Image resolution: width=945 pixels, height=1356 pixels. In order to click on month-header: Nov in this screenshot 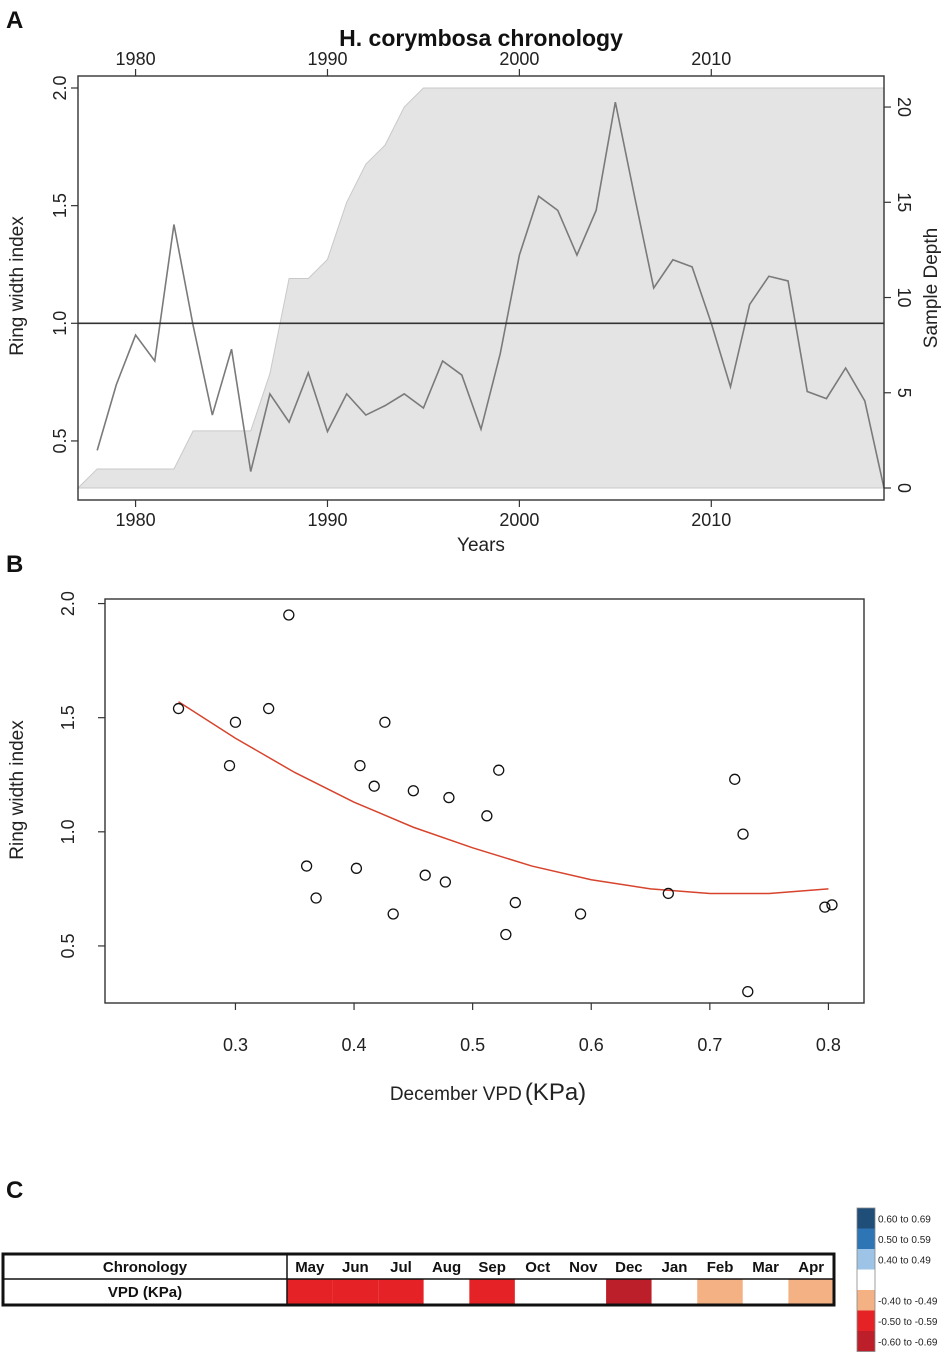, I will do `click(583, 1267)`.